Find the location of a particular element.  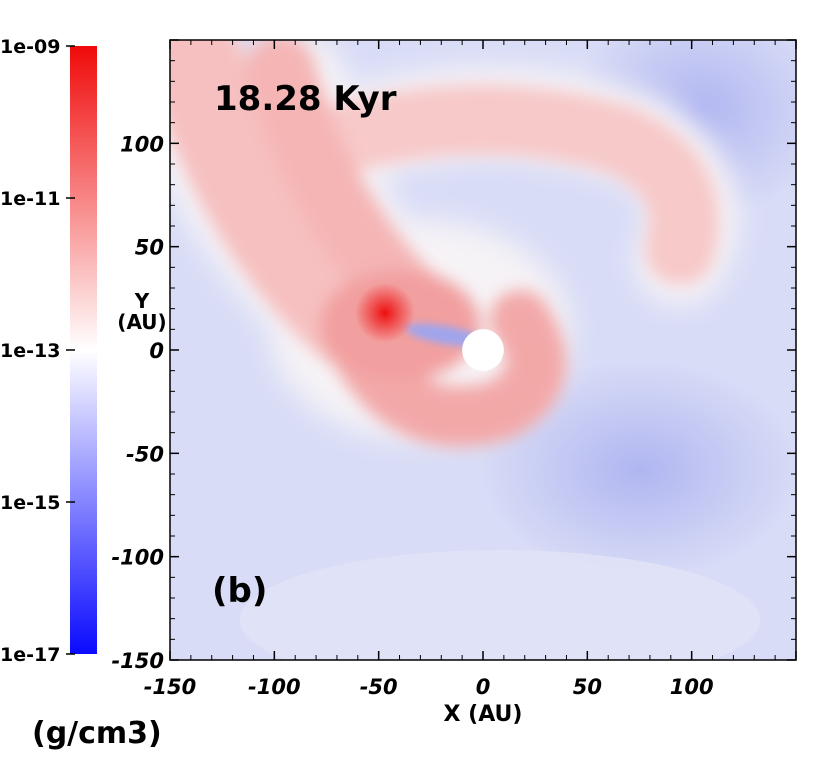

colorbar-ticks: 1e-09 1e-11 1e-13 1e-15 1e-17 is located at coordinates (37, 351).